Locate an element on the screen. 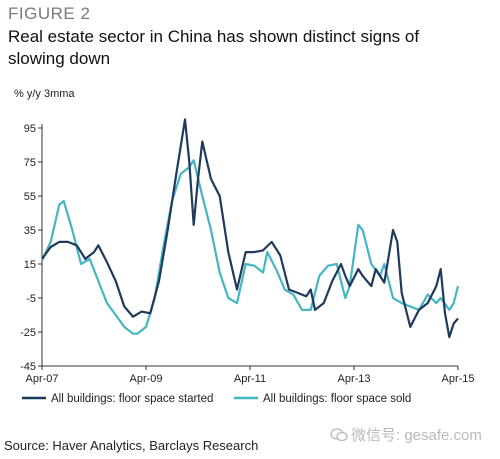 This screenshot has height=459, width=500. y-tick-label: -45 is located at coordinates (28, 367).